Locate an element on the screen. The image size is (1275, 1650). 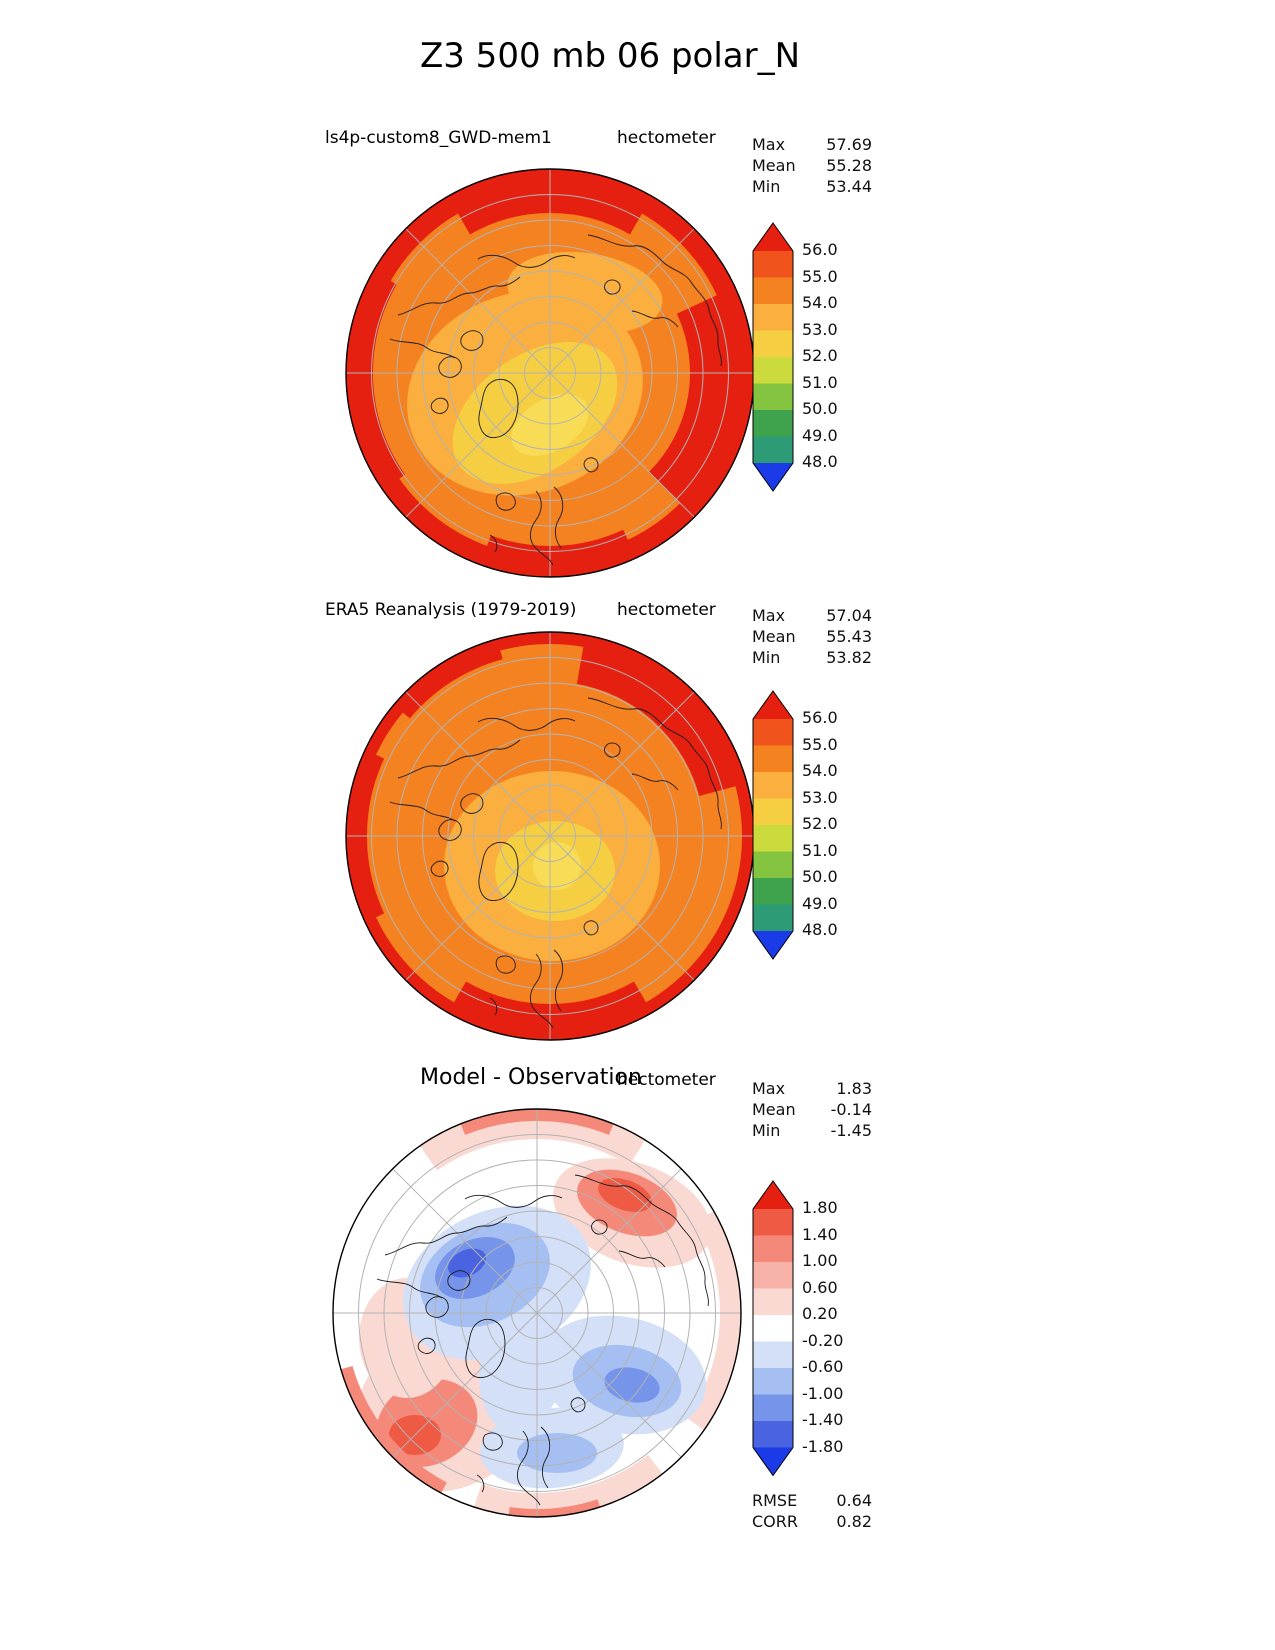
colorbar-tick-label: 0.60 is located at coordinates (820, 1287).